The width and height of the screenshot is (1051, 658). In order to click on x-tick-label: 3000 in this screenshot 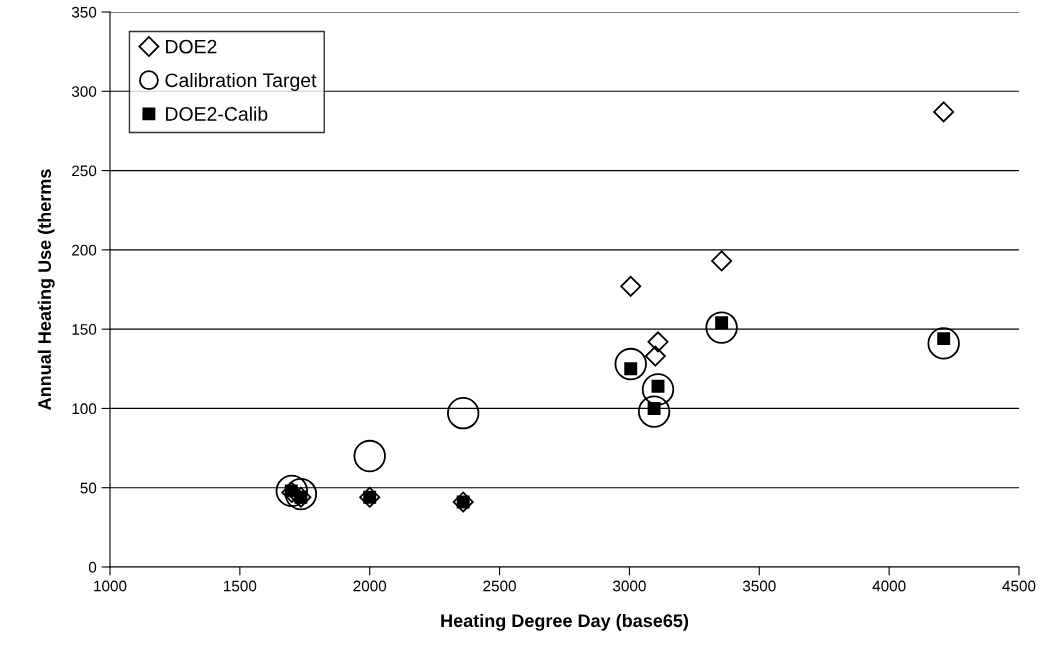, I will do `click(629, 586)`.